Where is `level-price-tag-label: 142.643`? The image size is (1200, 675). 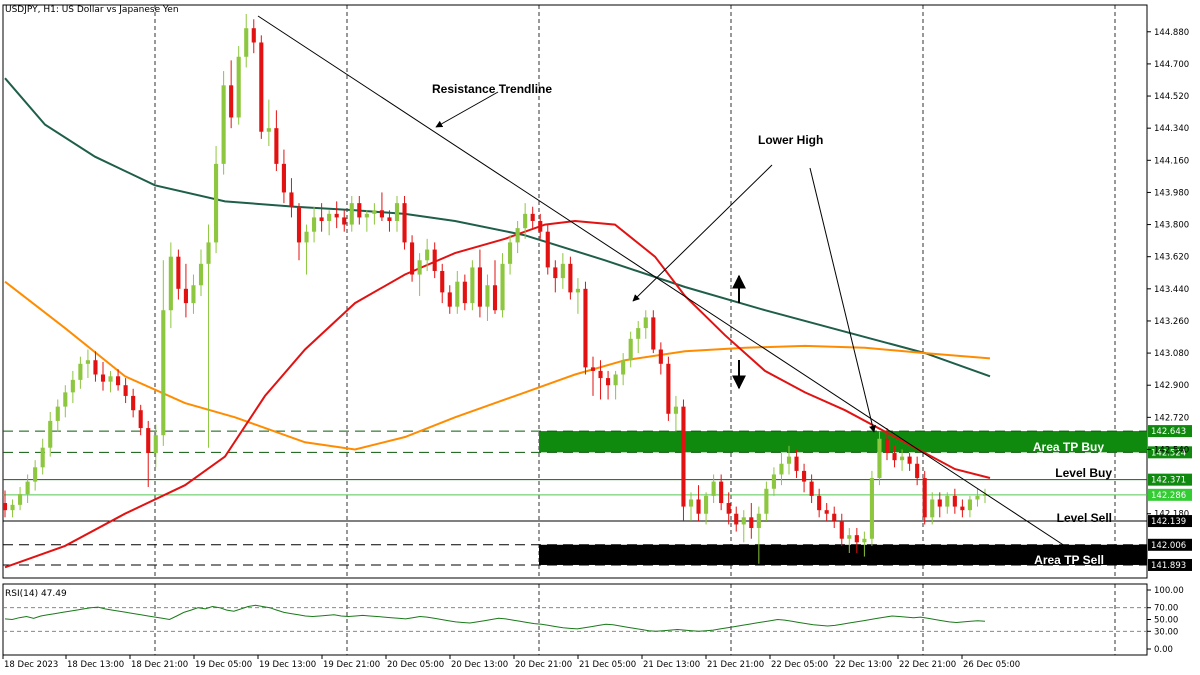 level-price-tag-label: 142.643 is located at coordinates (1168, 432).